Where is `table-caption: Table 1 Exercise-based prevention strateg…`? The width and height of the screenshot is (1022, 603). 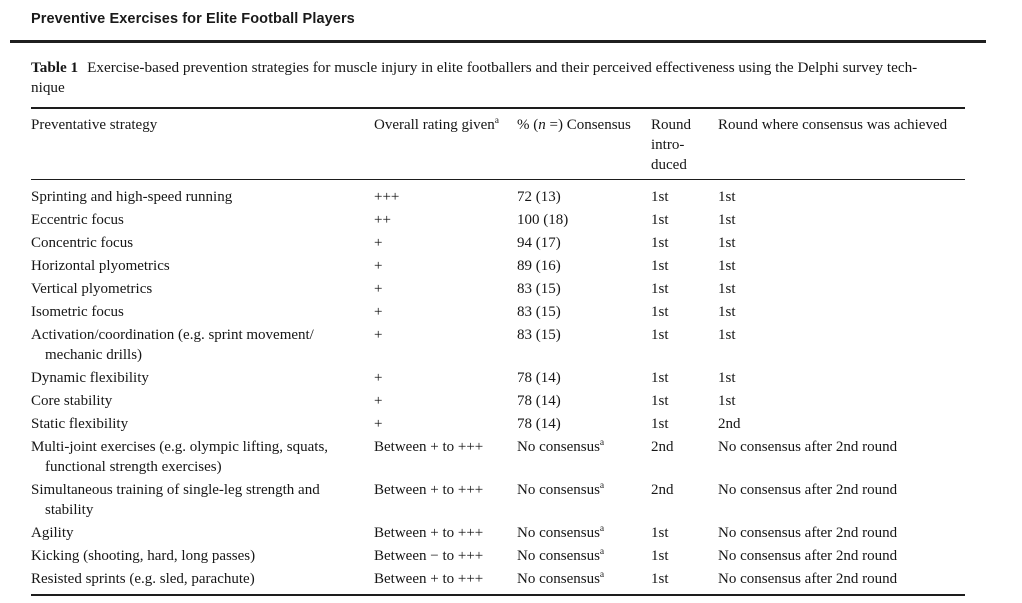
table-caption: Table 1 Exercise-based prevention strateg… is located at coordinates (498, 78).